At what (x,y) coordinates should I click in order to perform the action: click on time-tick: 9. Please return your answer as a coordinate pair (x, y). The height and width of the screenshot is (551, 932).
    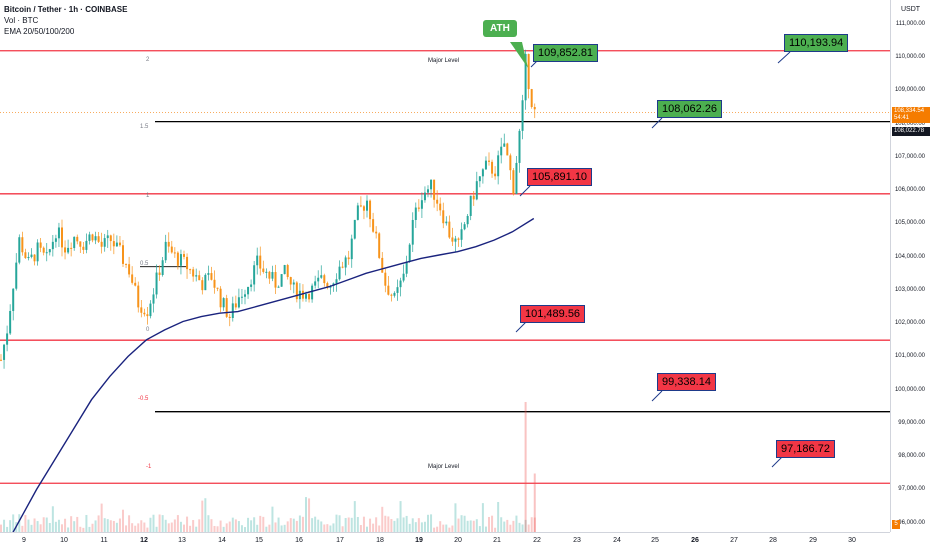
    Looking at the image, I should click on (24, 540).